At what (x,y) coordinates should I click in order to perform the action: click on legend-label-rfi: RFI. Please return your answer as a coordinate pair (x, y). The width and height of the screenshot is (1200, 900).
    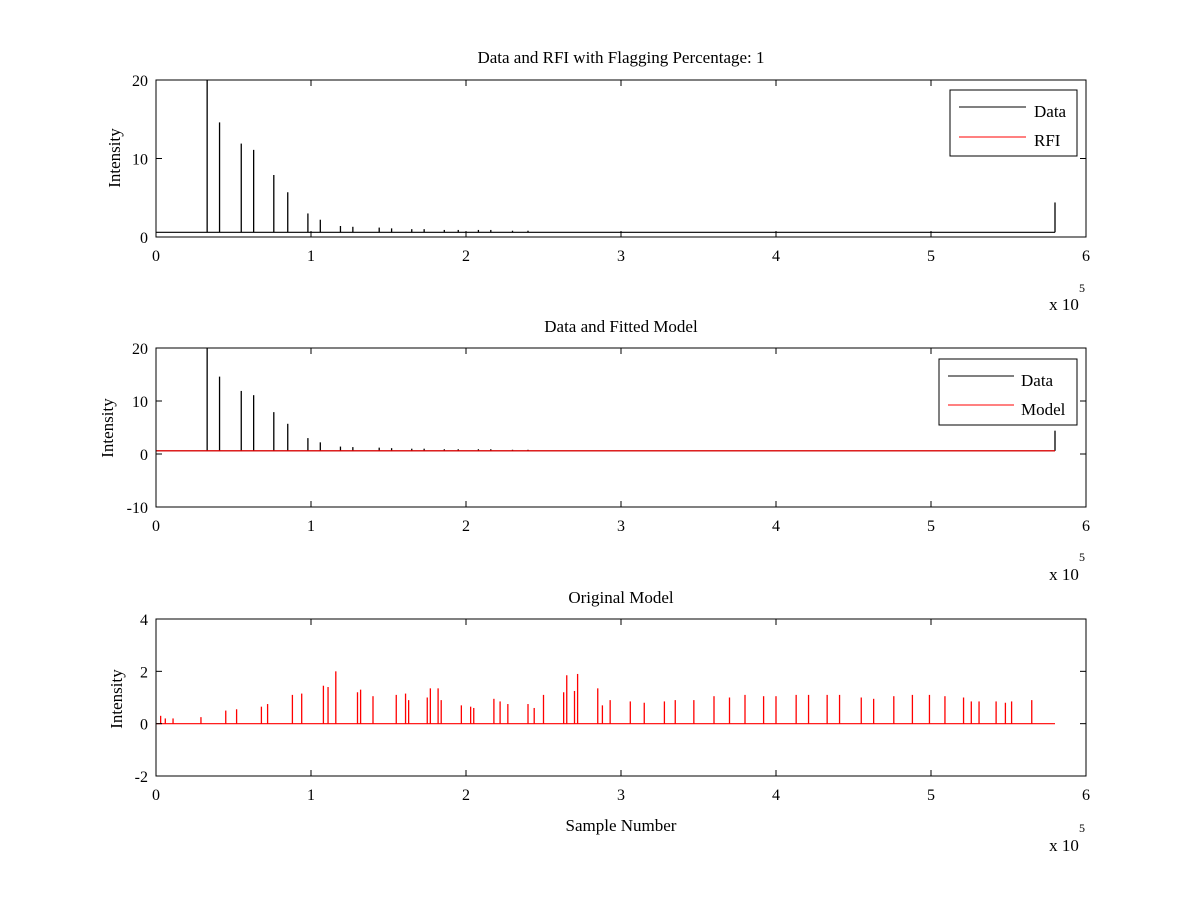
    Looking at the image, I should click on (1047, 140).